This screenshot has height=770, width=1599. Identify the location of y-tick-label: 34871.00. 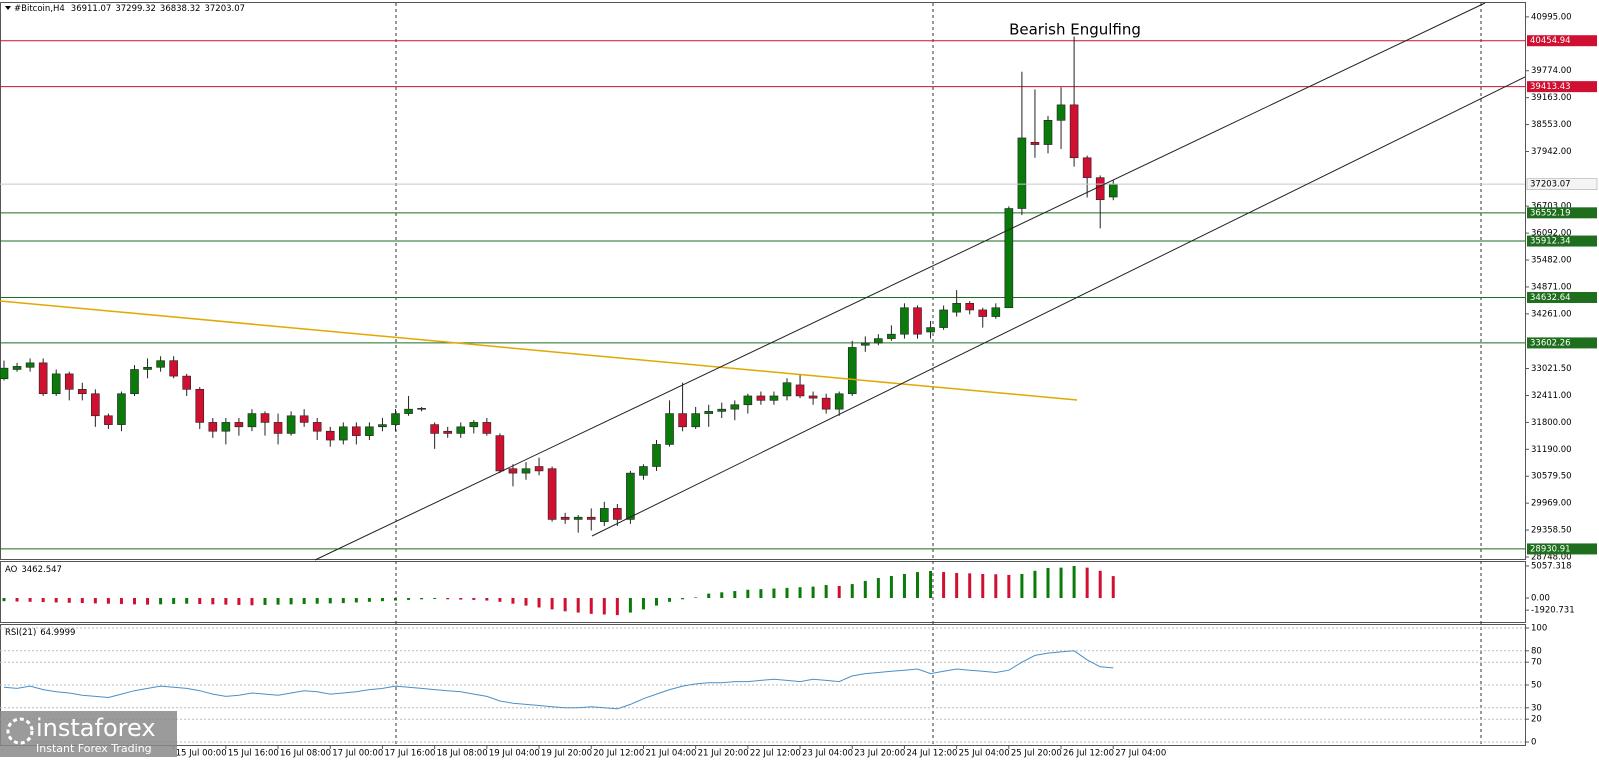
(1551, 287).